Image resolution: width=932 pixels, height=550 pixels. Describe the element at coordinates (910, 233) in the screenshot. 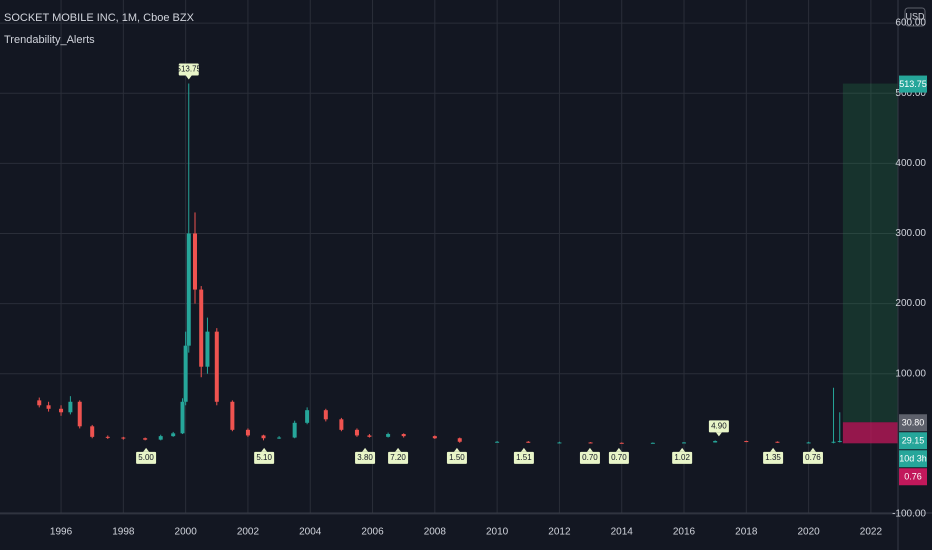

I see `y-tick-label: 300.00` at that location.